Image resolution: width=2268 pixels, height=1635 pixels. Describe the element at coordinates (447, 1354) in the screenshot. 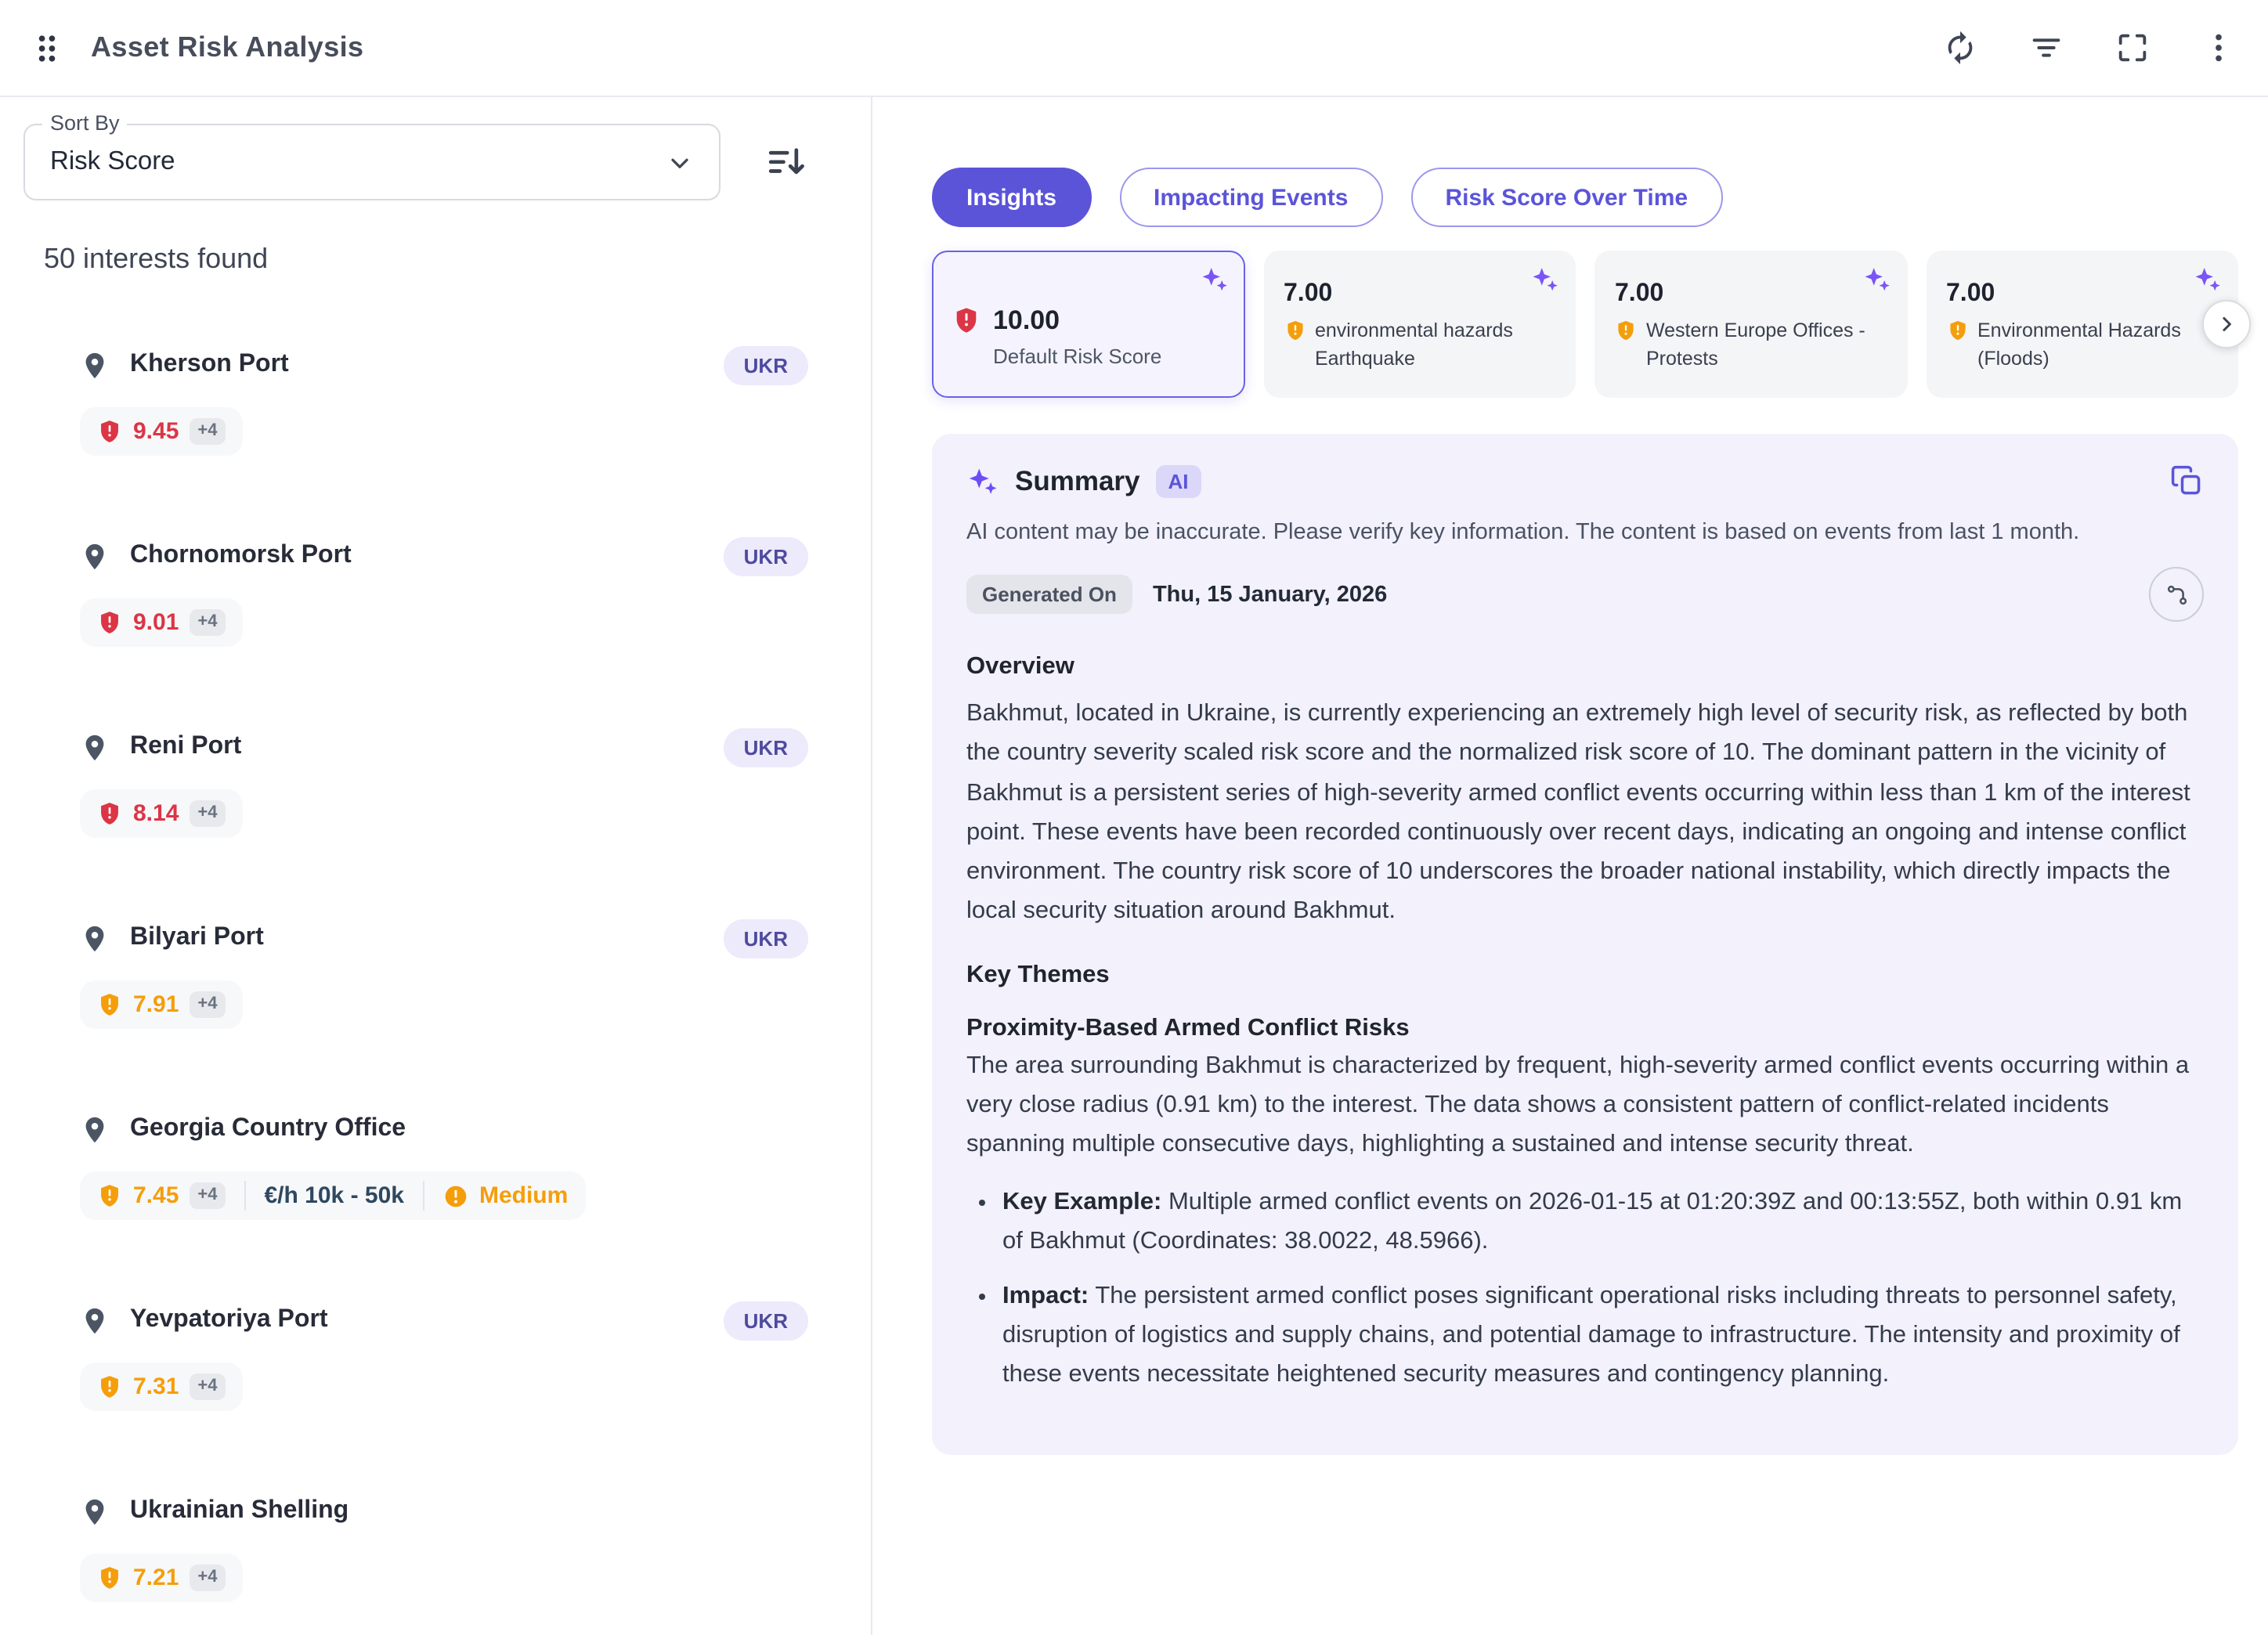

I see `list-item: Yevpatoriya Port UKR 7.31 +4` at that location.